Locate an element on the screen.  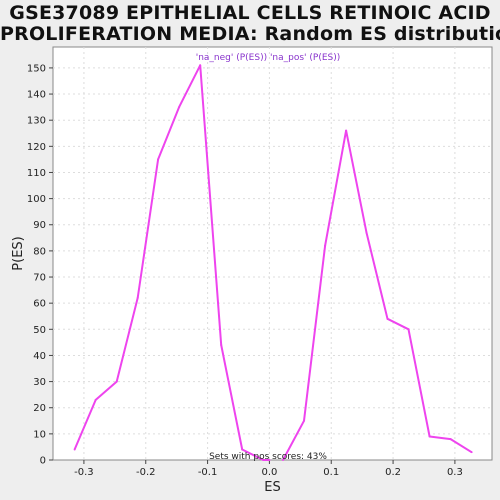
y-tick-label: 10 is located at coordinates (39, 434).